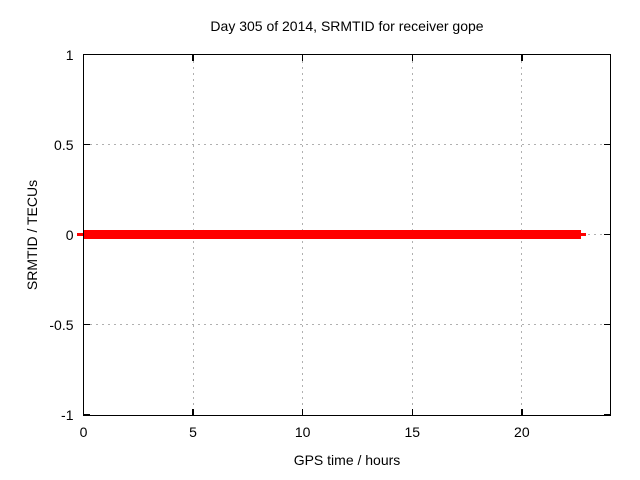  What do you see at coordinates (67, 414) in the screenshot?
I see `y-tick-label: -1` at bounding box center [67, 414].